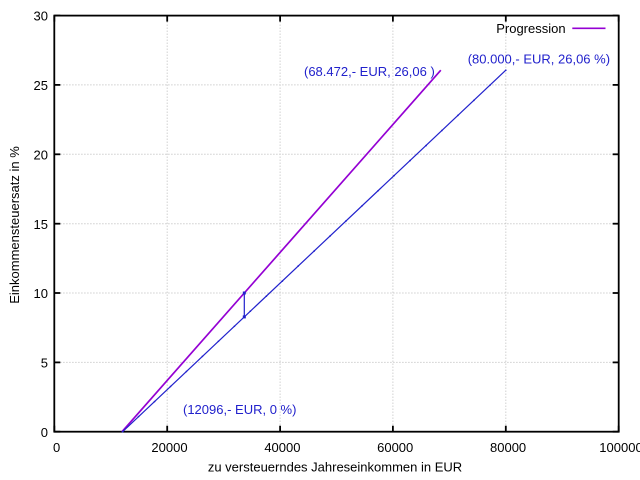  I want to click on svg-text: 30, so click(41, 16).